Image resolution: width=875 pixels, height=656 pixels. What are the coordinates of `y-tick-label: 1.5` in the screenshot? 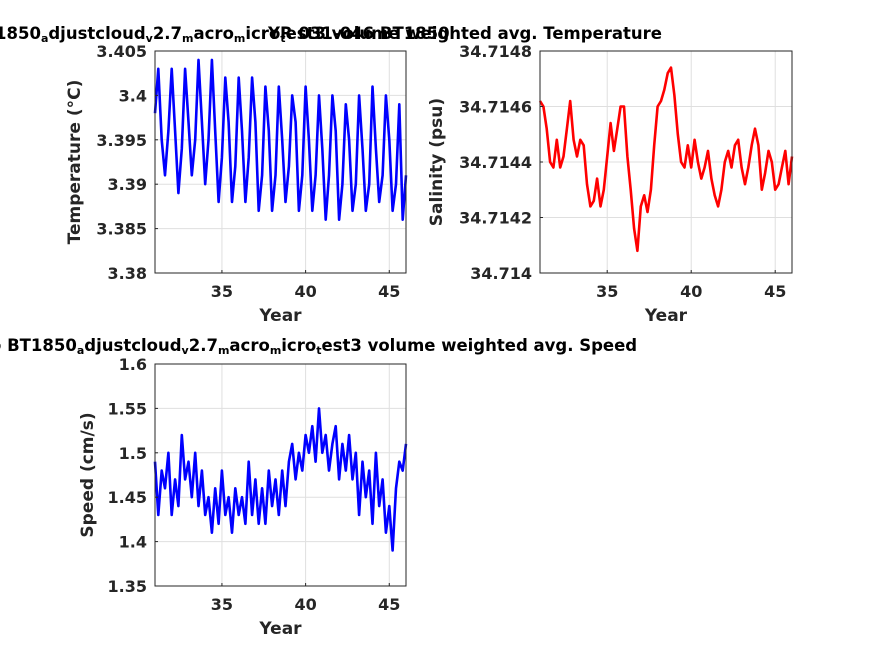 It's located at (133, 453).